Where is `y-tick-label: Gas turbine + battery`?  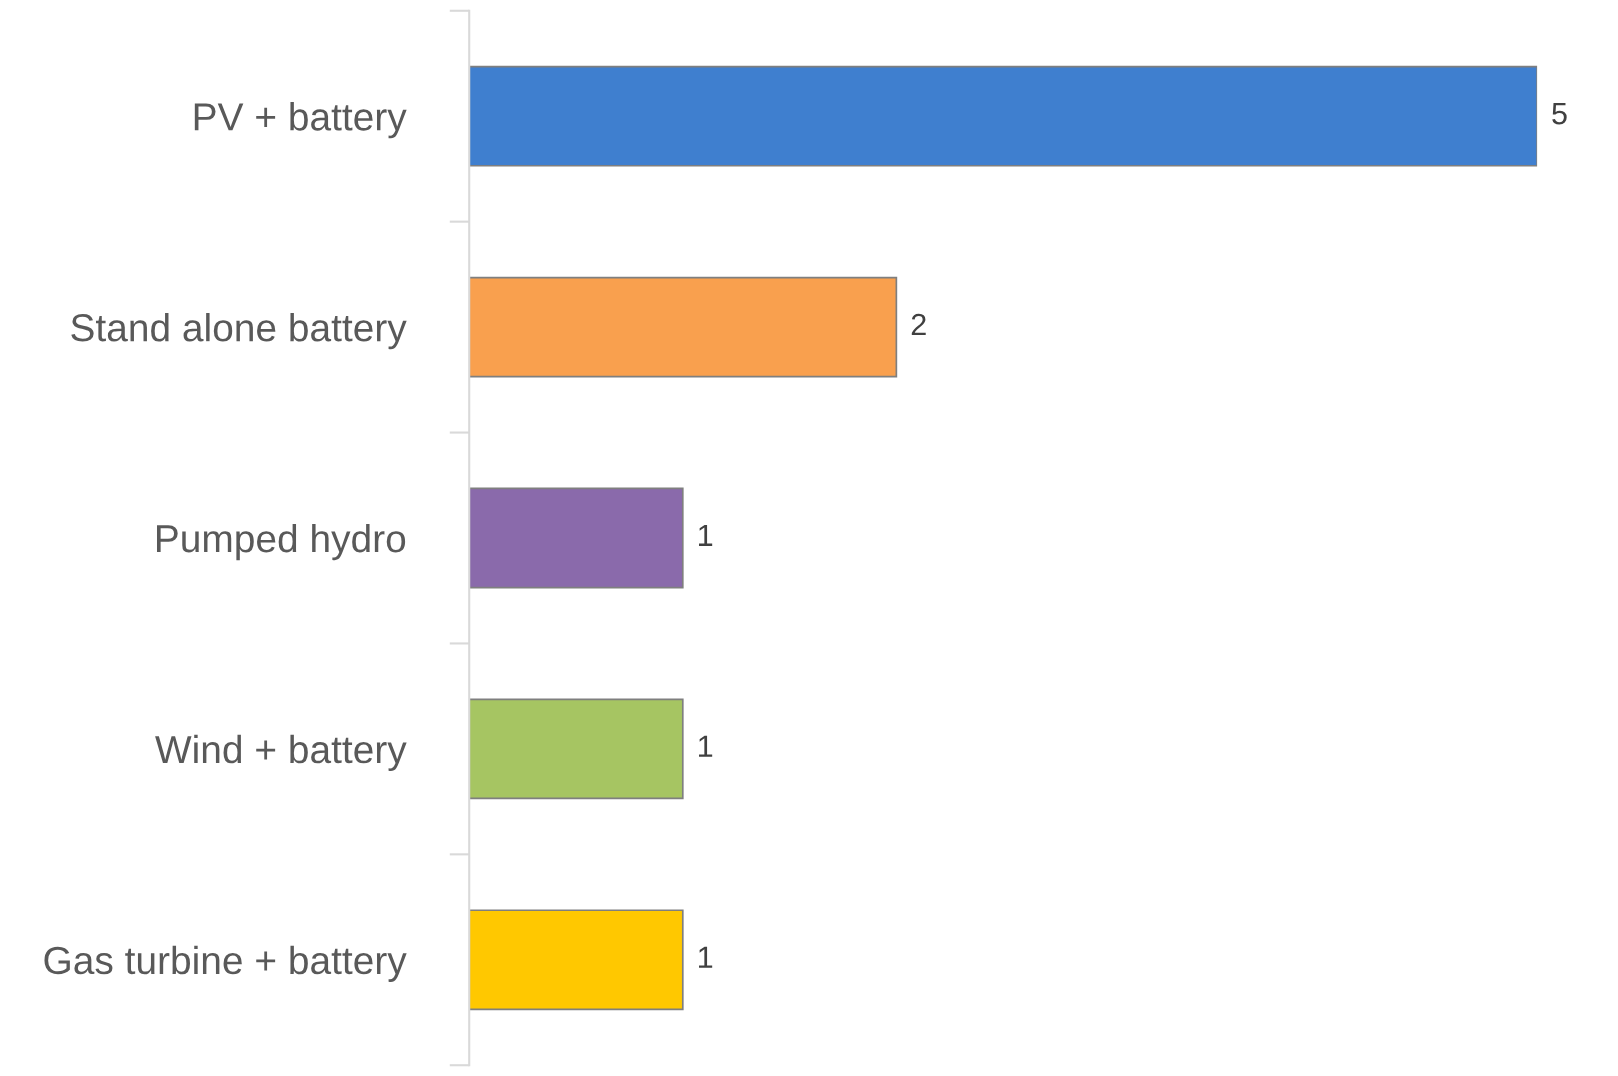 y-tick-label: Gas turbine + battery is located at coordinates (225, 963).